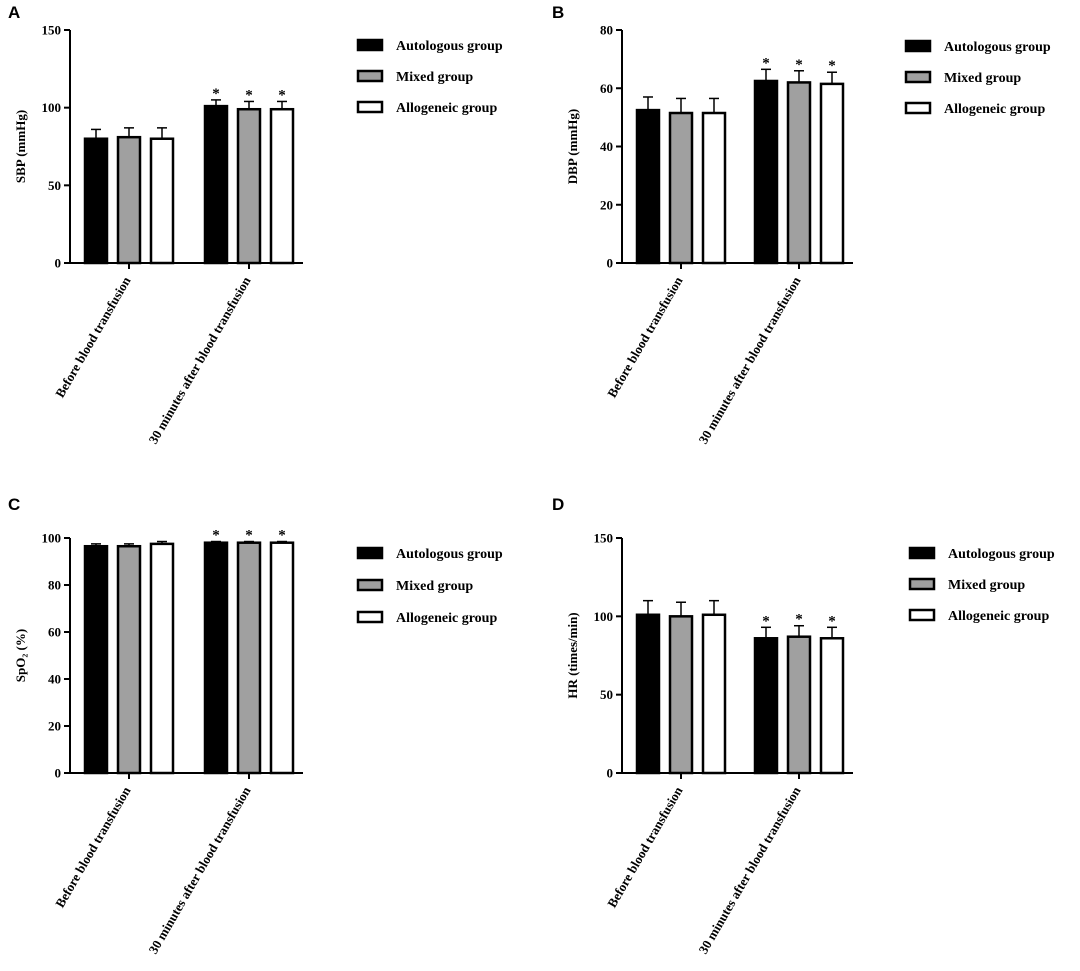 The width and height of the screenshot is (1080, 971). Describe the element at coordinates (20, 655) in the screenshot. I see `y-axis-label: SpO₂ (%)` at that location.